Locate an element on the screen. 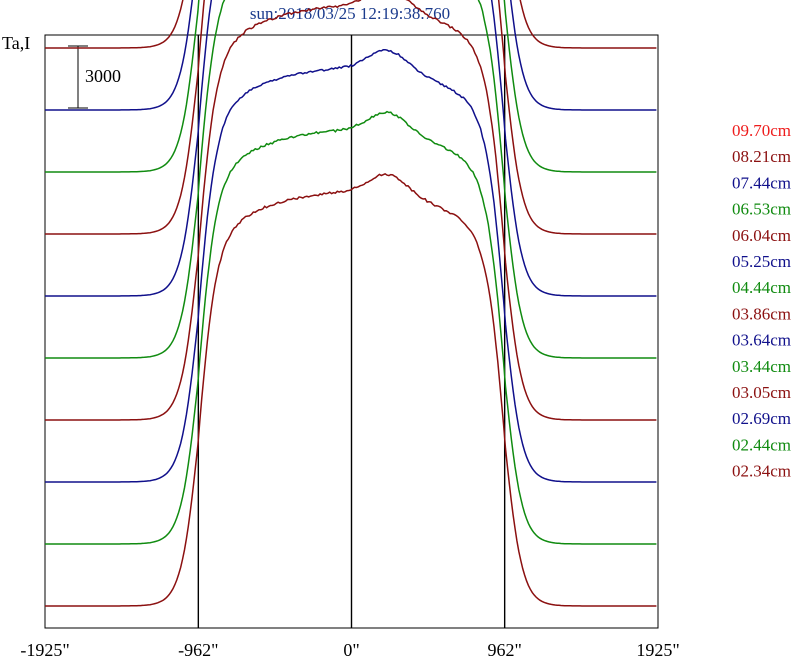 This screenshot has width=807, height=662. legend-item-06.04cm: 06.04cm is located at coordinates (761, 235).